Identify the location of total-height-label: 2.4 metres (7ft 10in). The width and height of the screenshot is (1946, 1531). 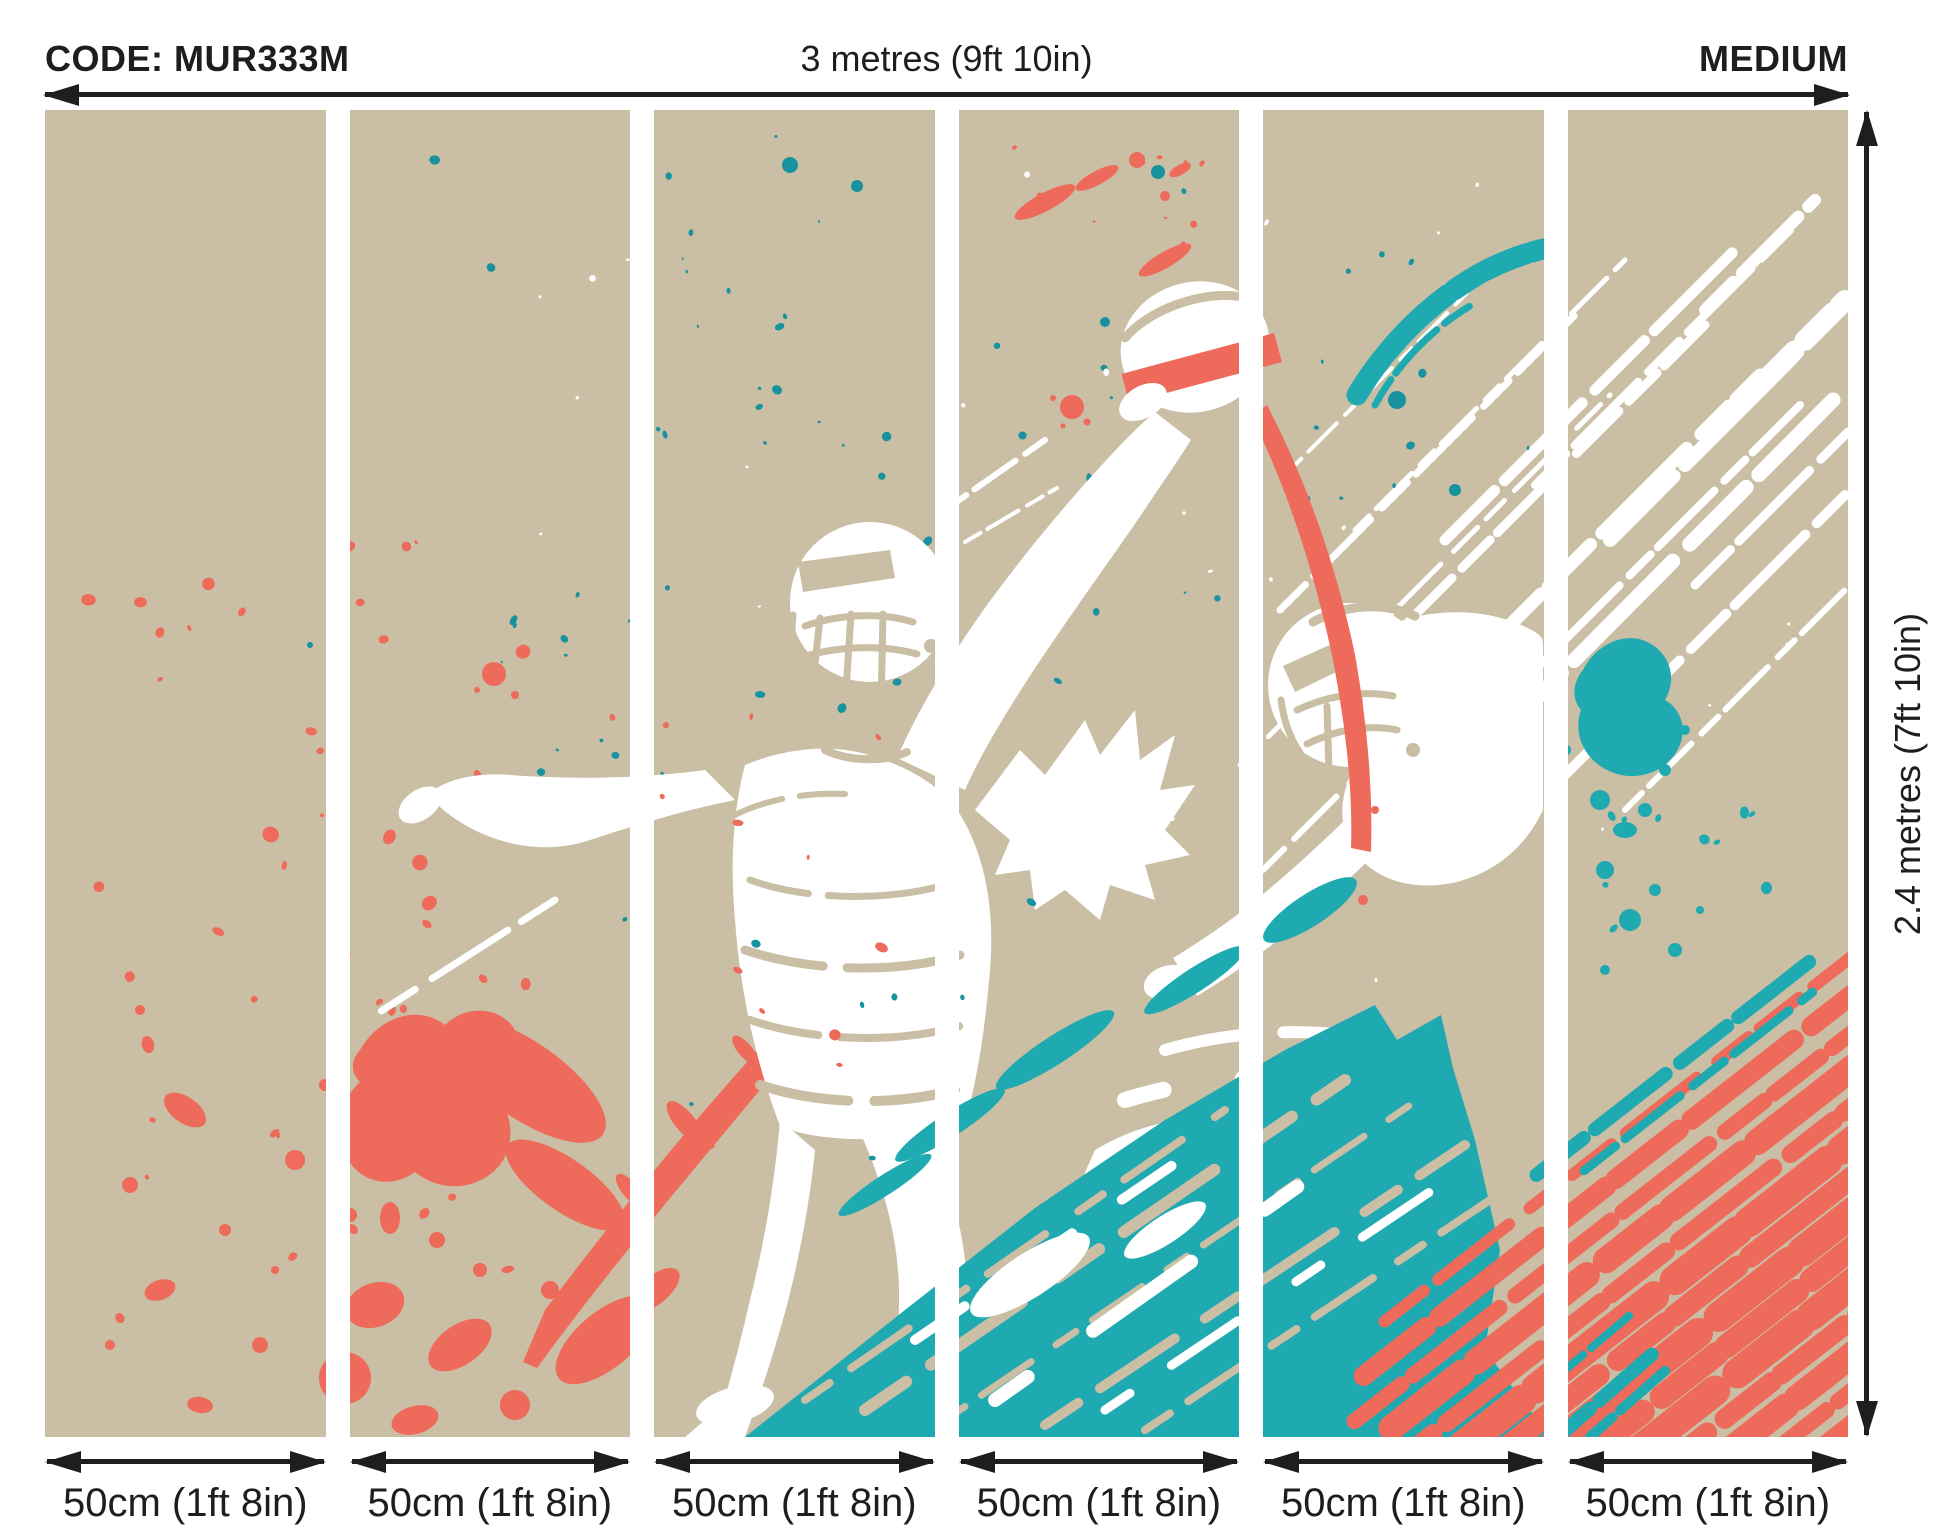
(1908, 773).